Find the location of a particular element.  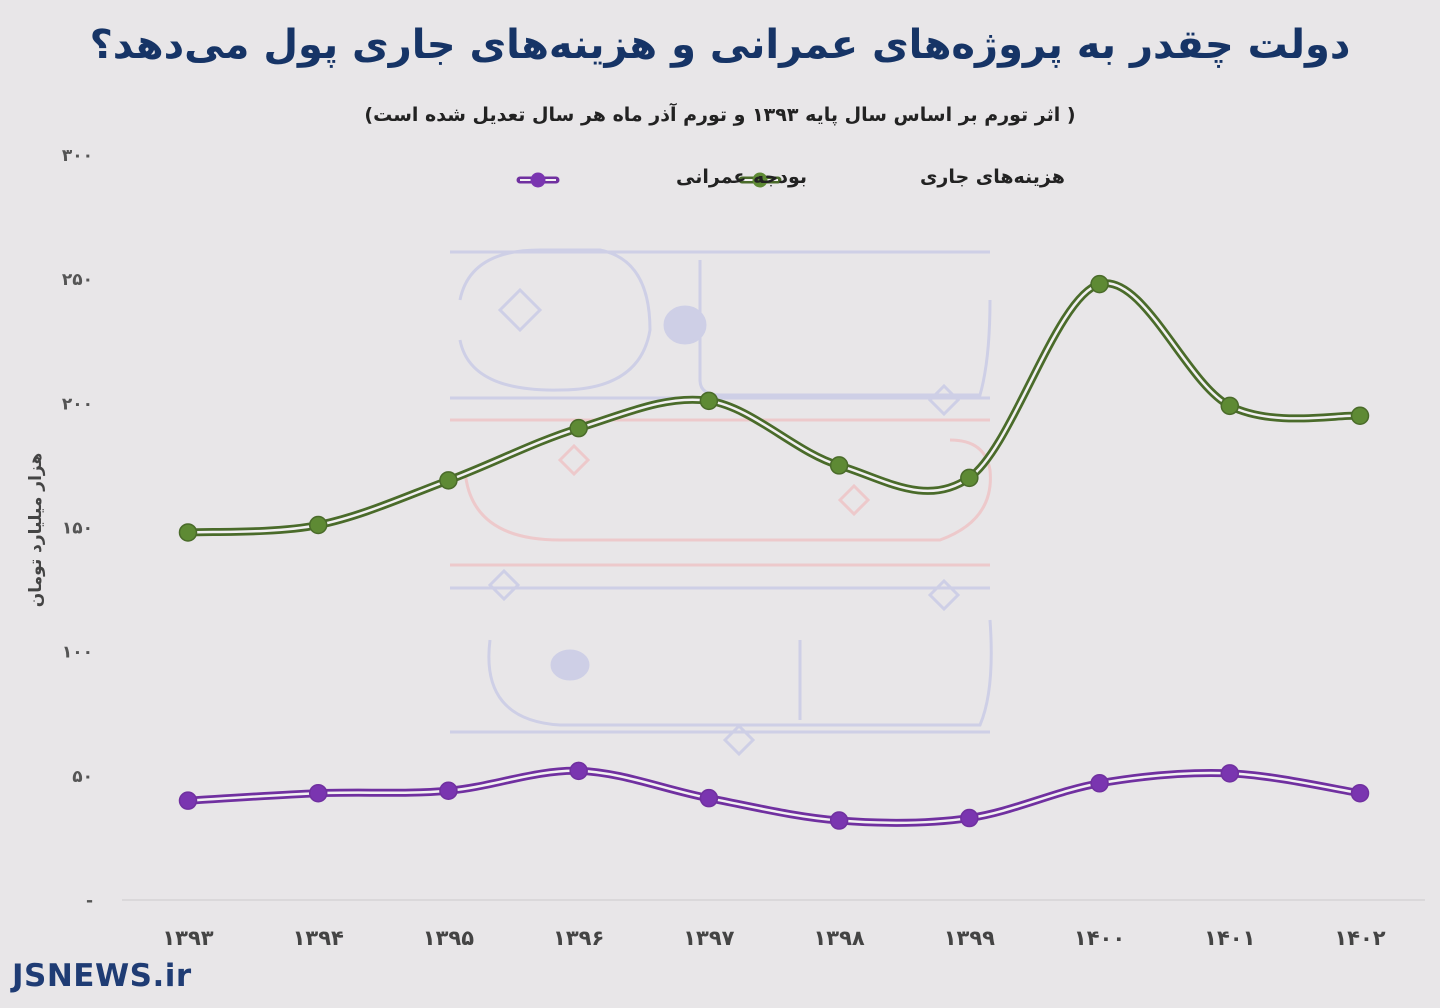

legend: هزینه‌های جاری بودجه عمرانی is located at coordinates (790, 177).